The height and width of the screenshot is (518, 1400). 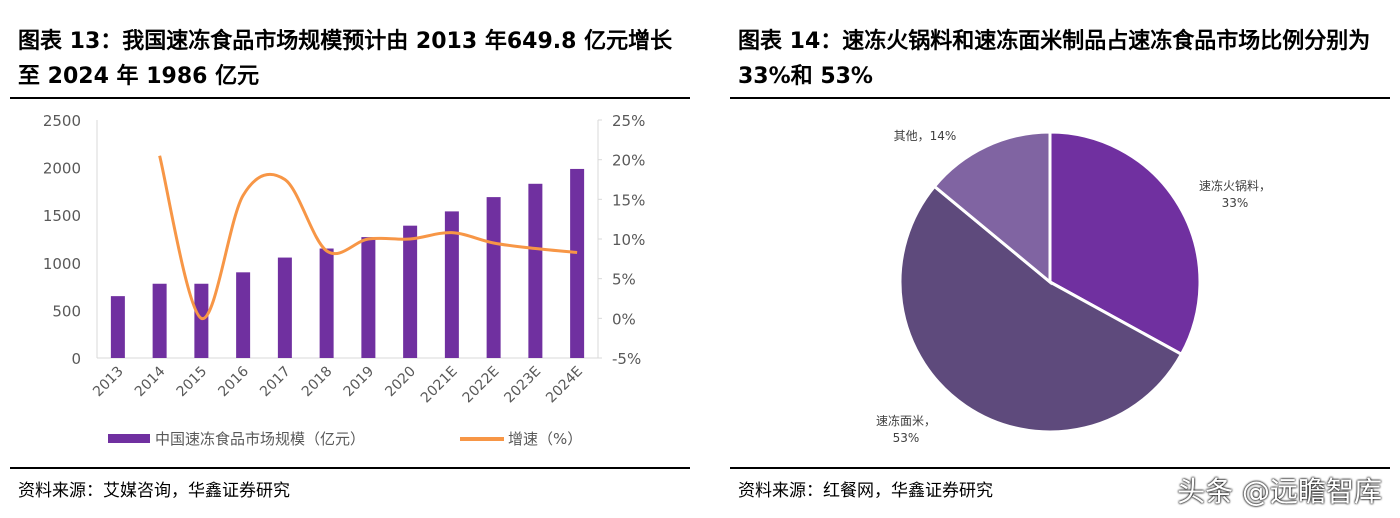 I want to click on growth-line, so click(x=368, y=237).